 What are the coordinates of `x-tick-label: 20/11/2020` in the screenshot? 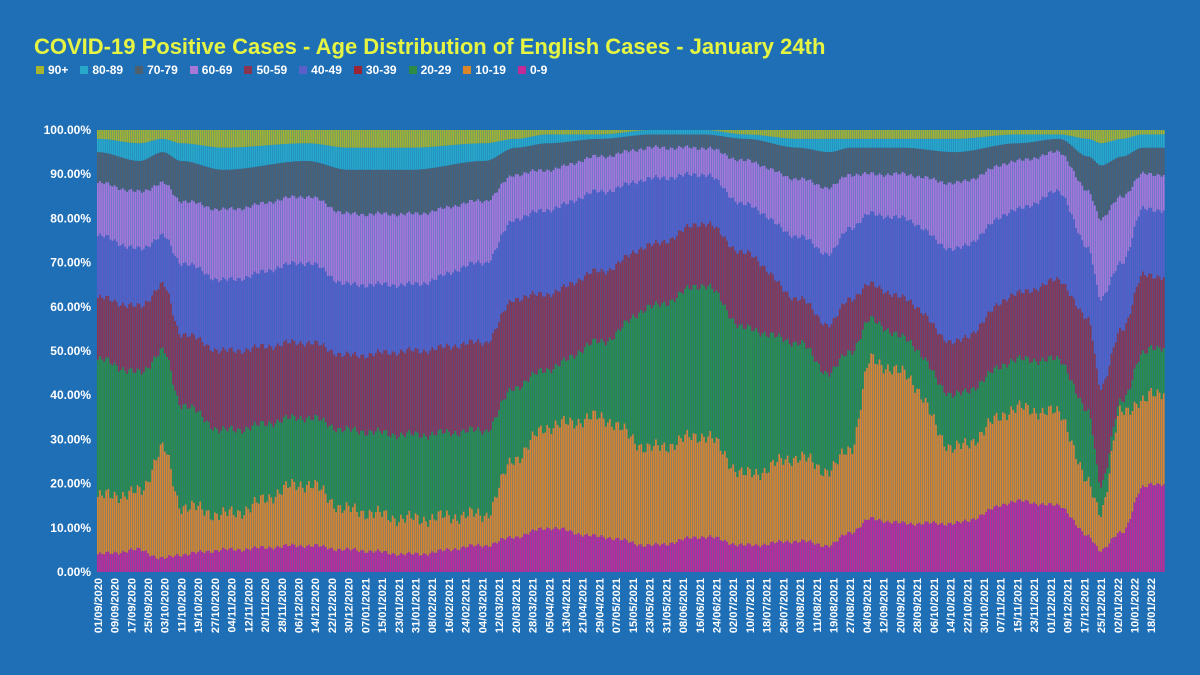 It's located at (266, 605).